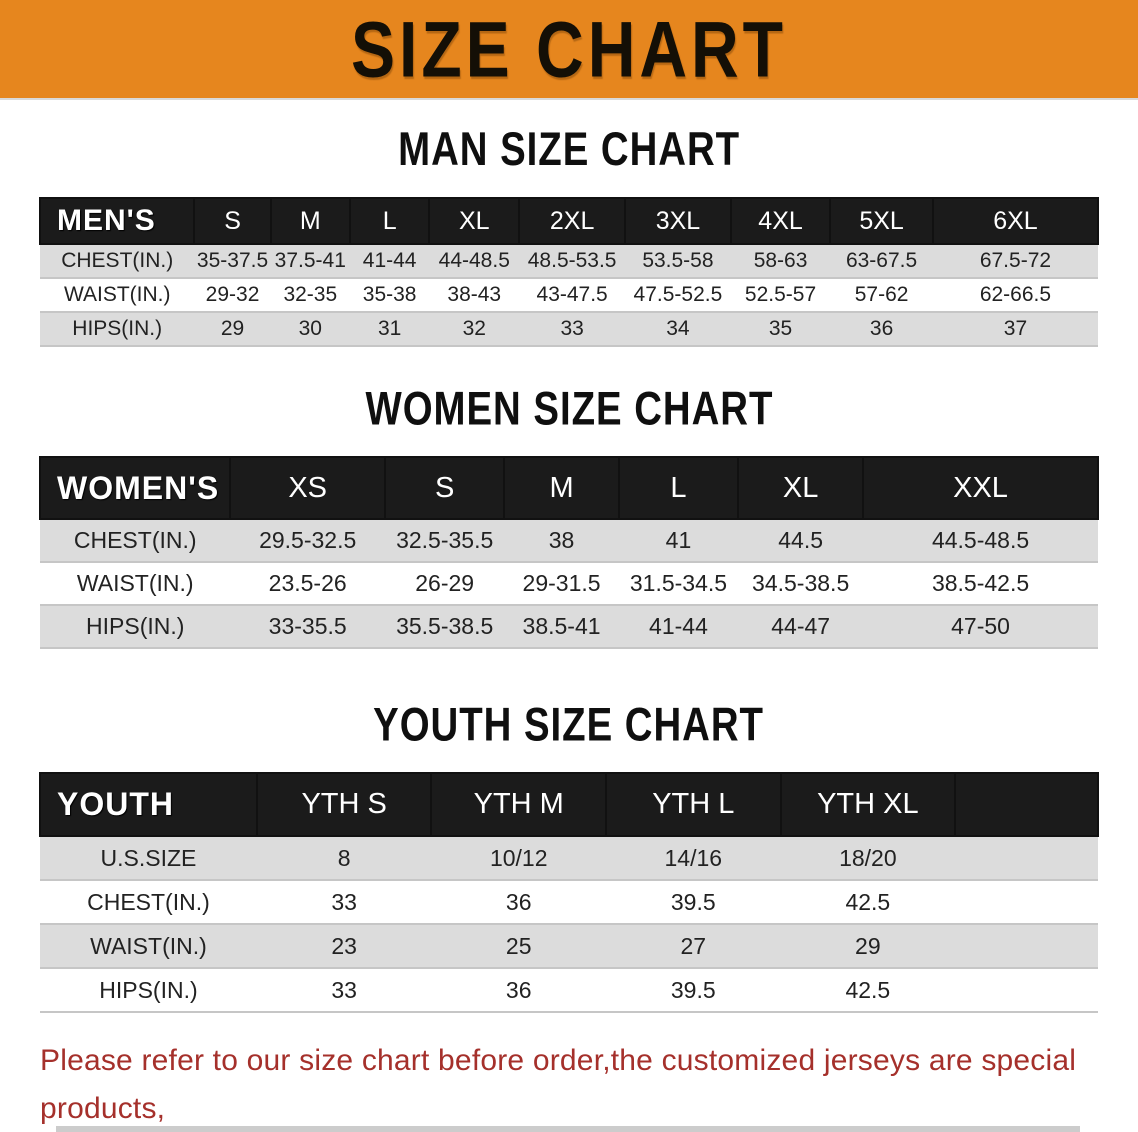 The image size is (1138, 1132). I want to click on size-value: 31.5-34.5, so click(678, 584).